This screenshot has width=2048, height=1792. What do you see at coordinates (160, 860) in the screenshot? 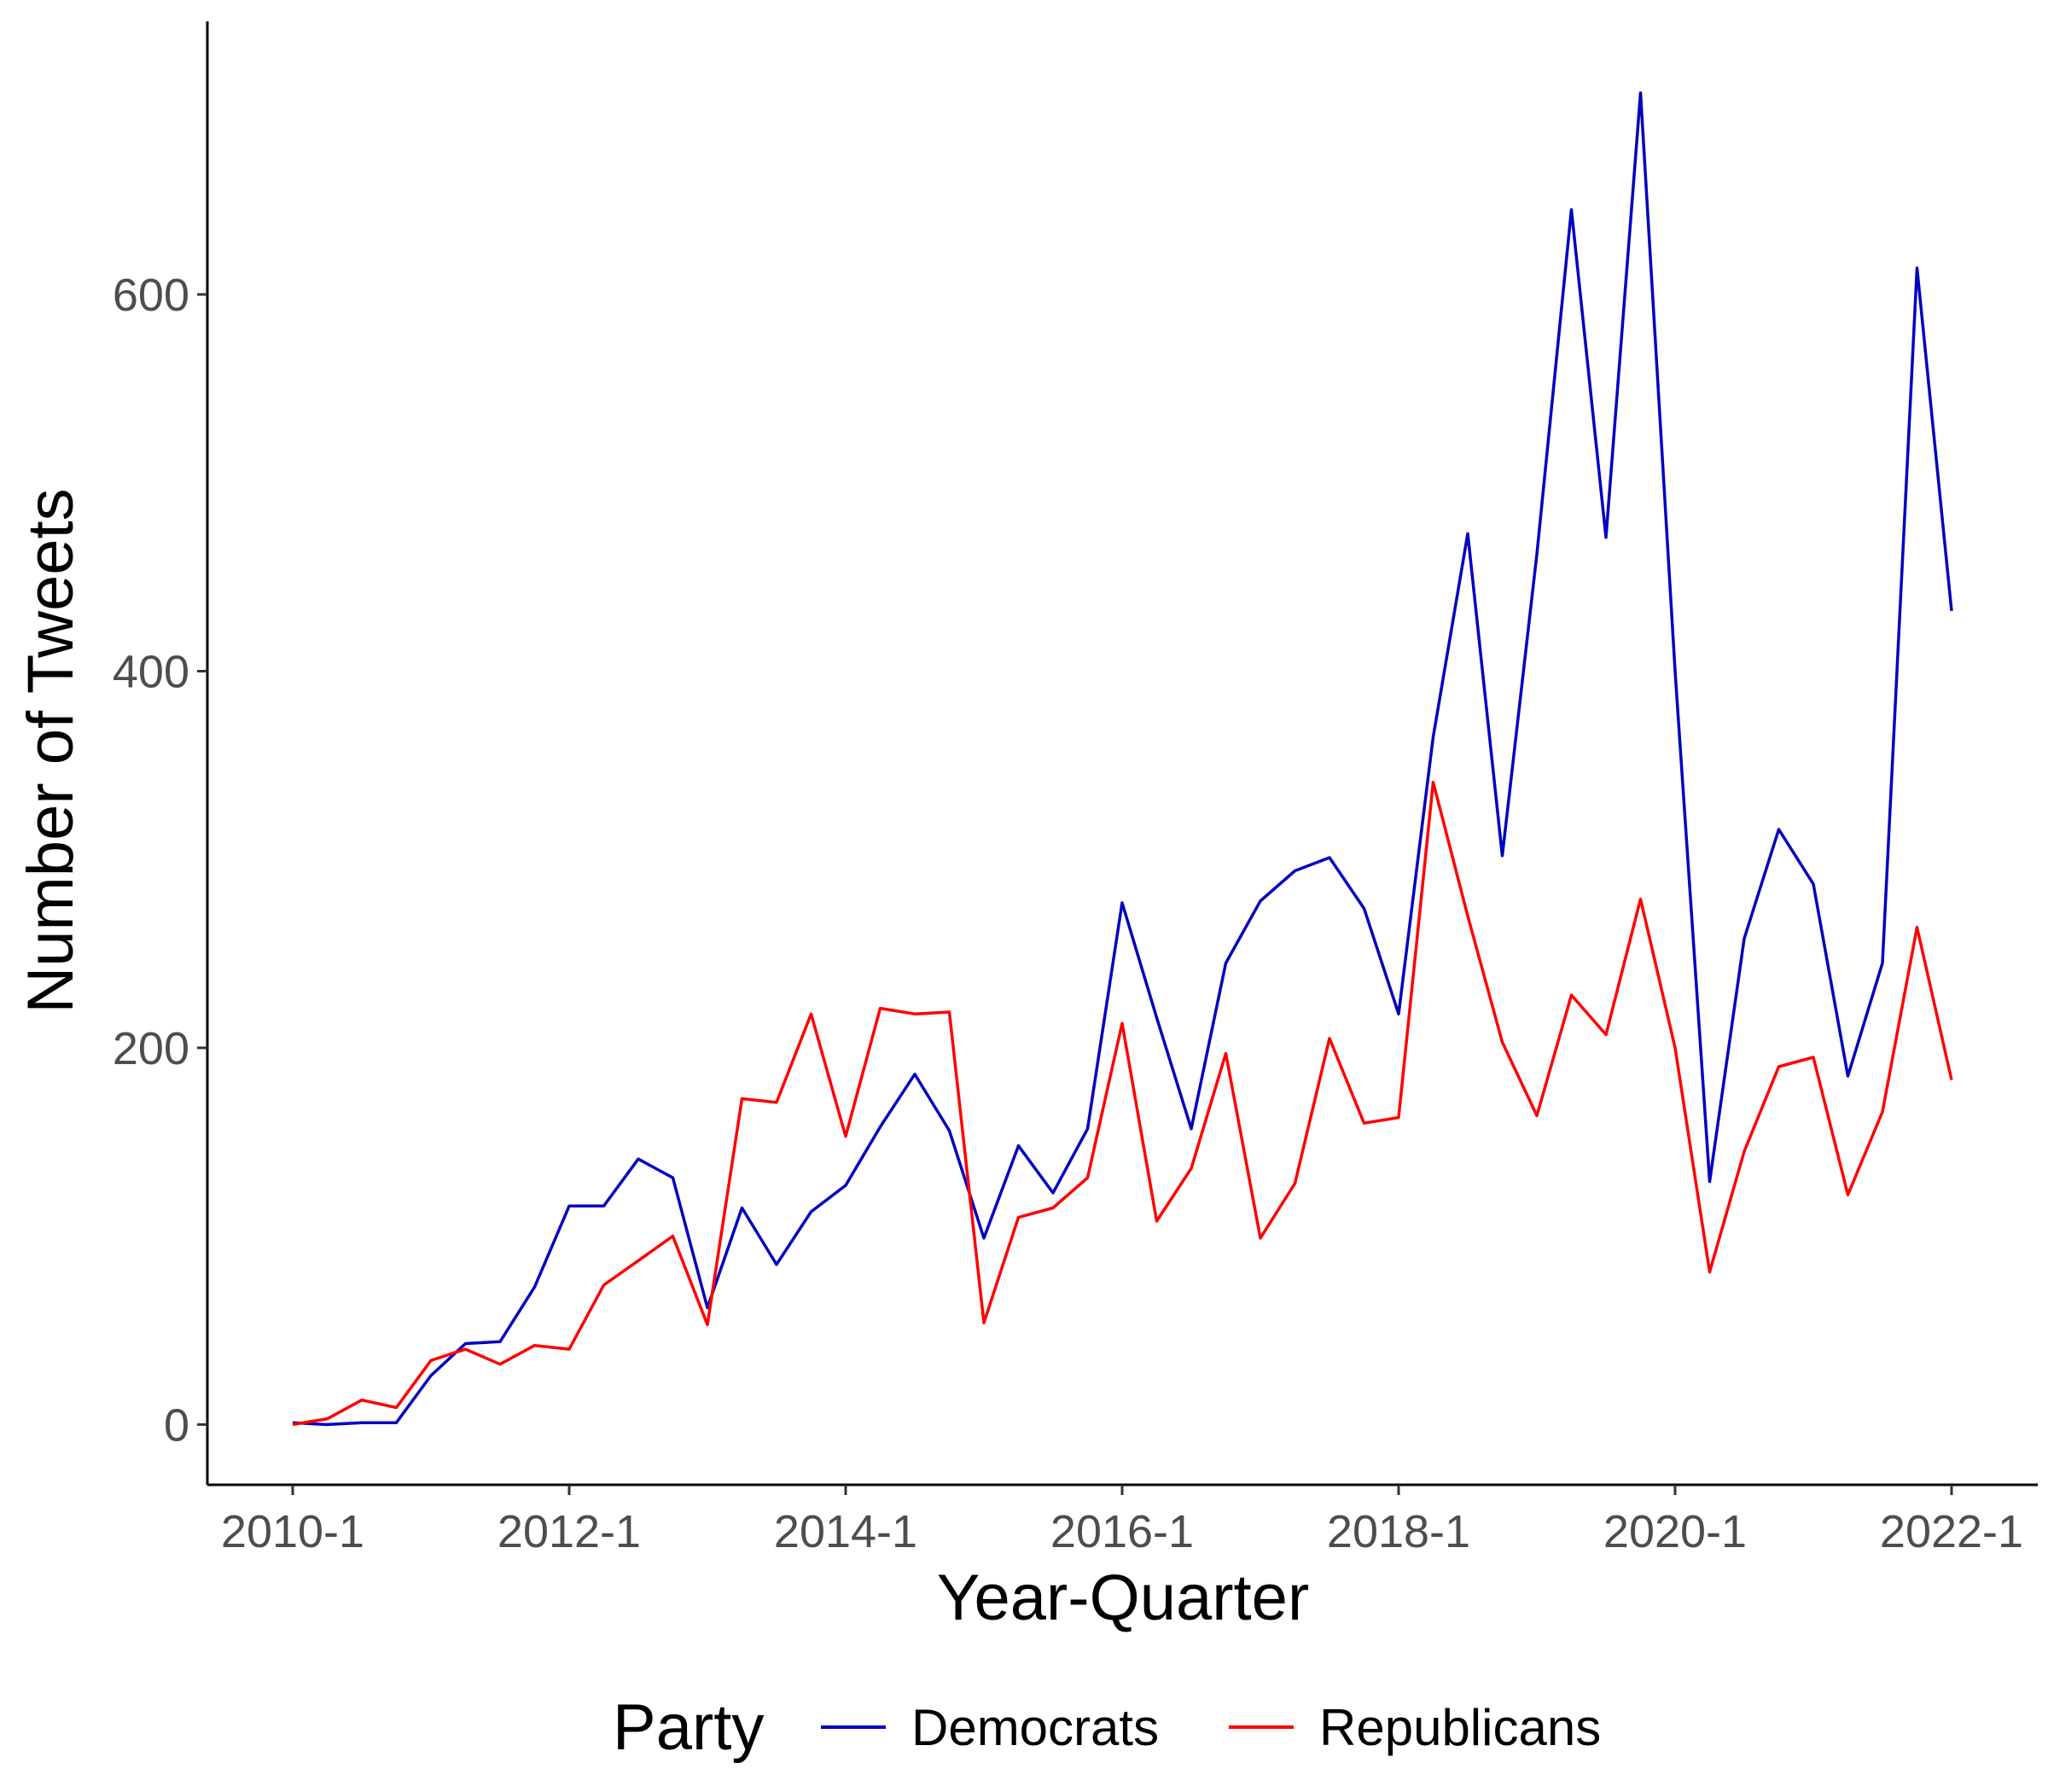
I see `y-axis-ticks: 0 200 400 600` at bounding box center [160, 860].